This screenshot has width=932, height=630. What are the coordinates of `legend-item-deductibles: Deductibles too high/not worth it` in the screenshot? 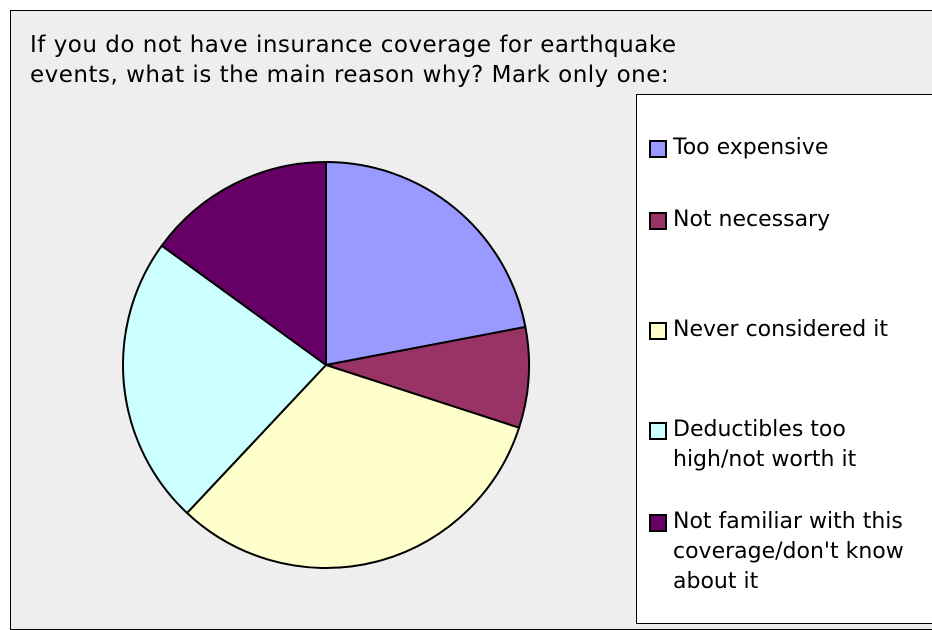 It's located at (790, 445).